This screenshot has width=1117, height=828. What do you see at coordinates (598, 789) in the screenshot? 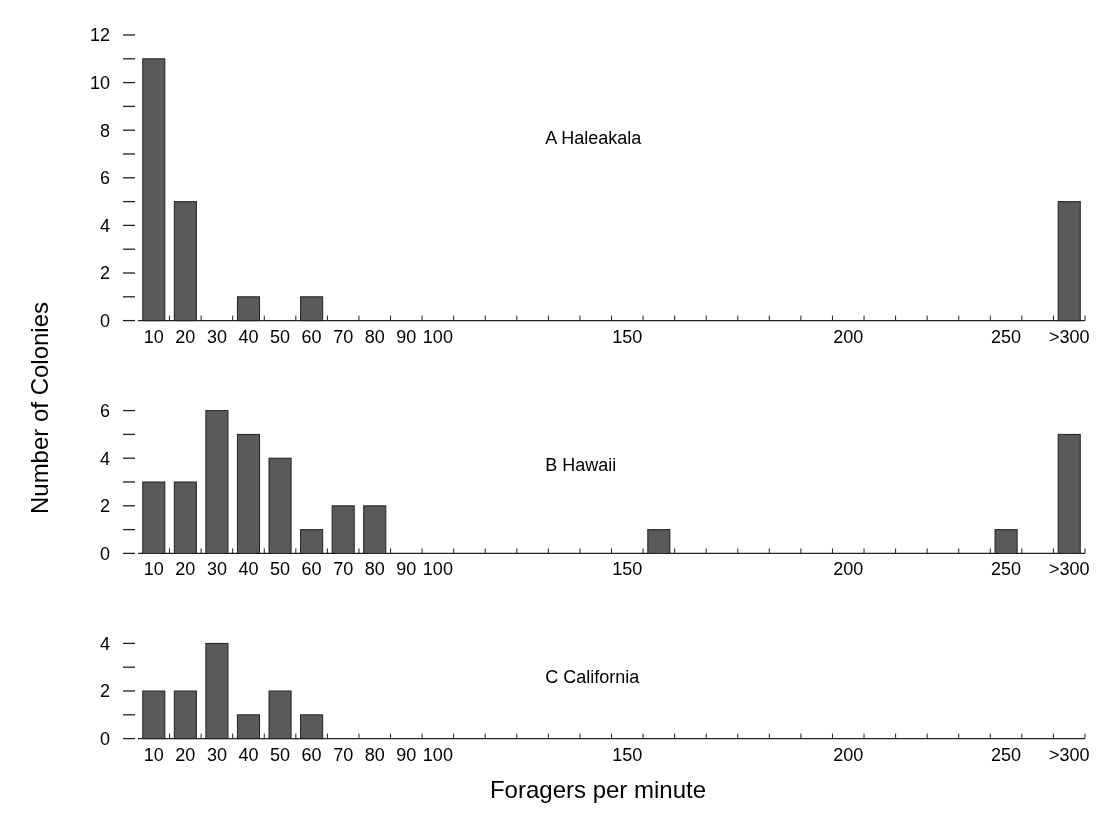
I see `x-axis-title: Foragers per minute` at bounding box center [598, 789].